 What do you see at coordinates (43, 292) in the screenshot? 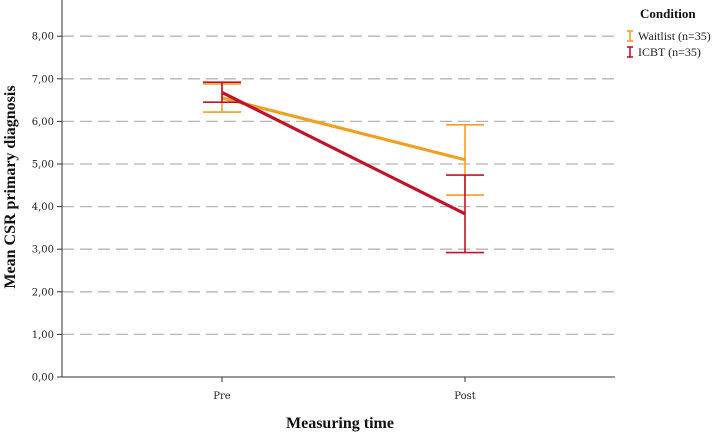
I see `y-tick-label: 2,00` at bounding box center [43, 292].